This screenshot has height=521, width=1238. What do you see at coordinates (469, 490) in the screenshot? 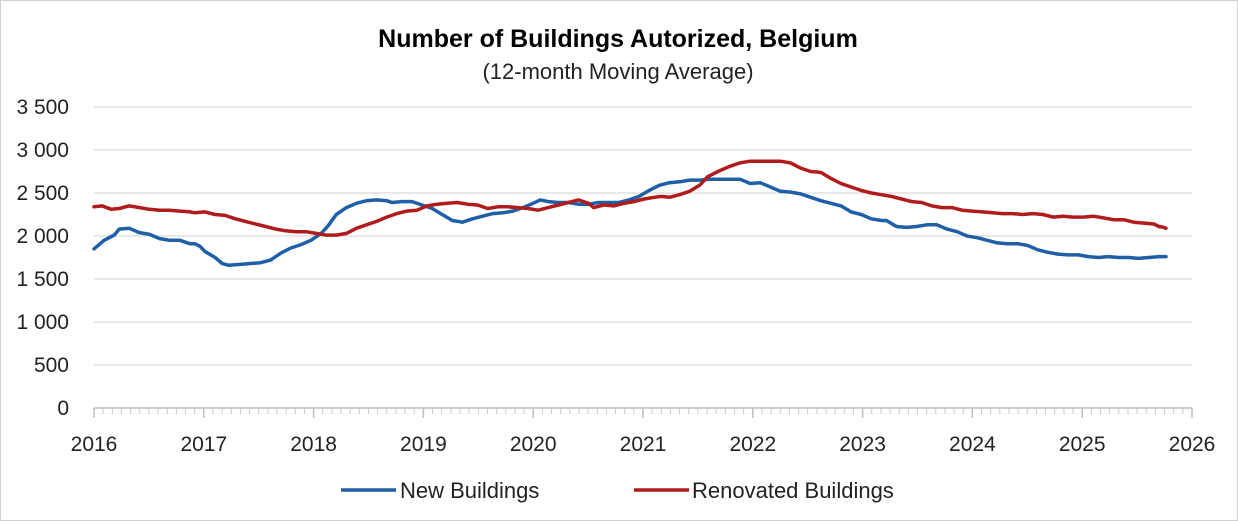
I see `legend-label: New Buildings` at bounding box center [469, 490].